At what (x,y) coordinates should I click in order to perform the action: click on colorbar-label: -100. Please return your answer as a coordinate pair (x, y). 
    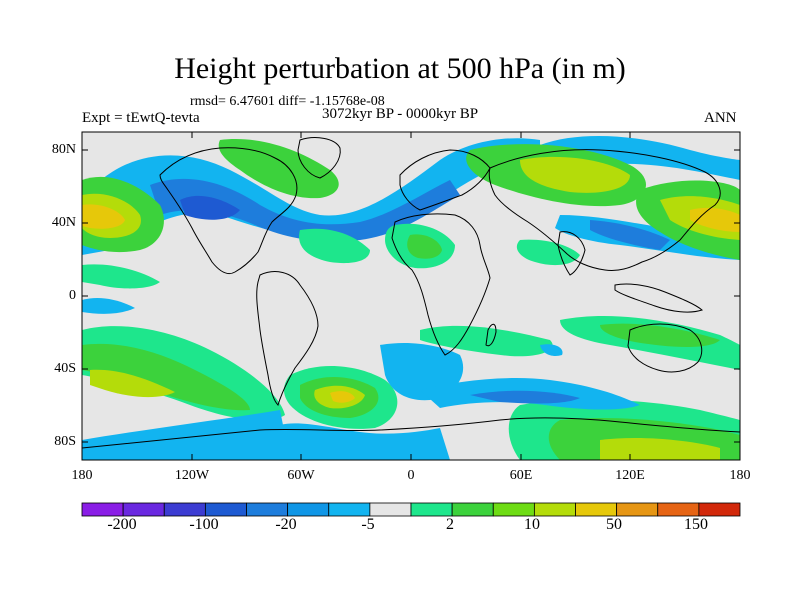
    Looking at the image, I should click on (204, 524).